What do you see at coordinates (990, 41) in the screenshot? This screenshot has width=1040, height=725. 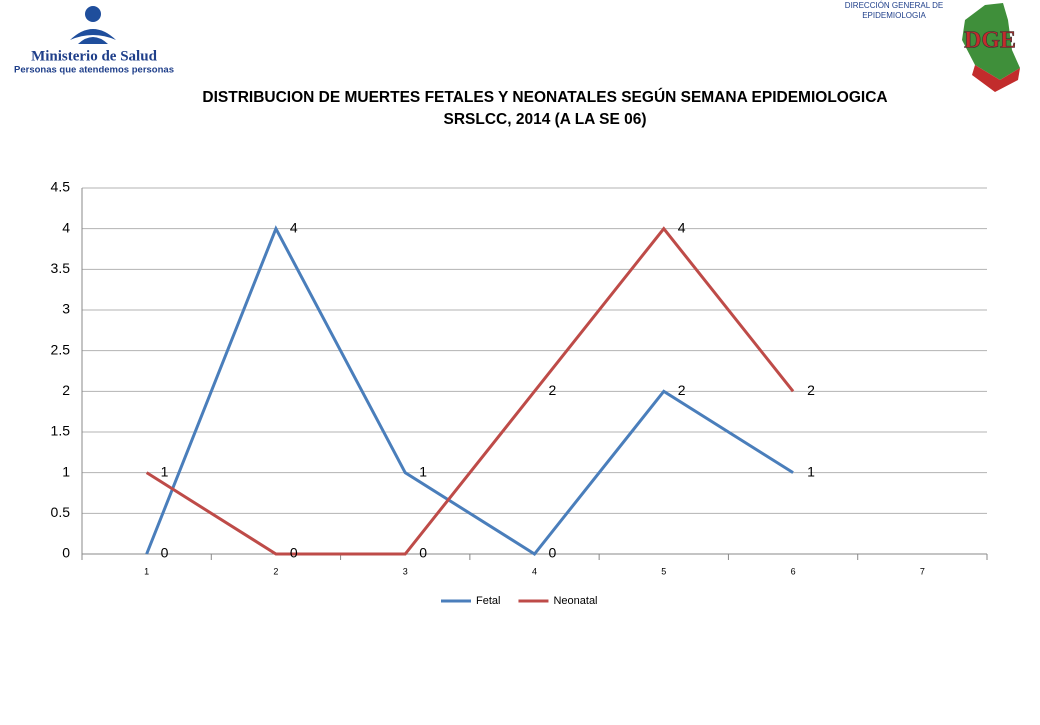 I see `dge-letters: DGE` at bounding box center [990, 41].